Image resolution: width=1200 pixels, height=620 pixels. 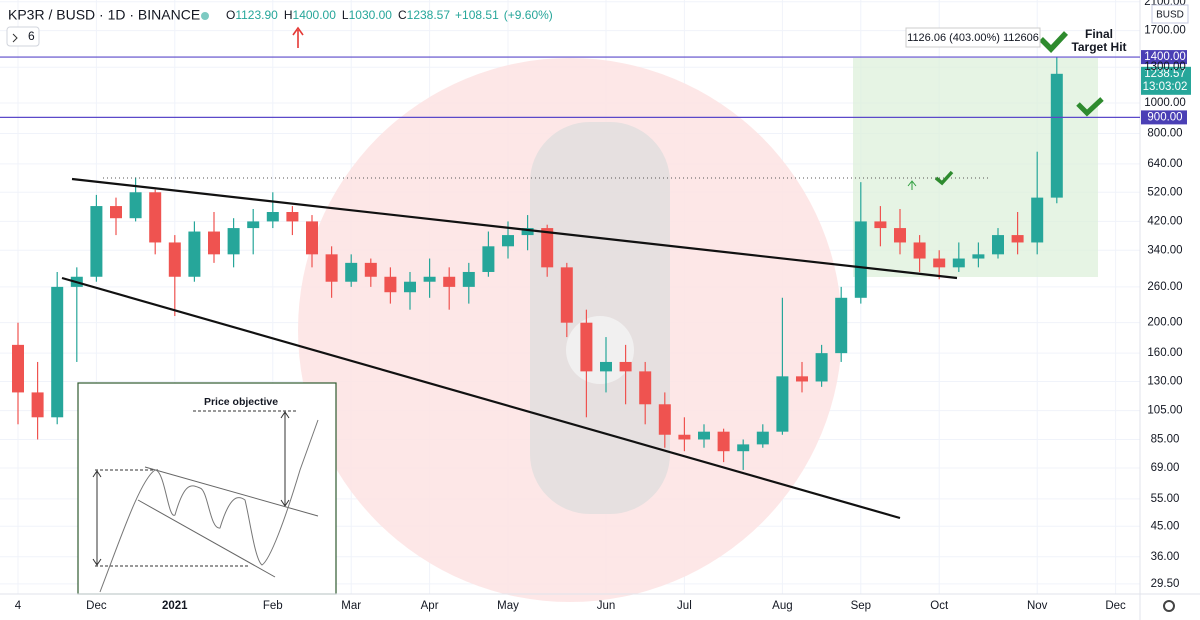 I want to click on ohlc-value: 1123.90, so click(x=256, y=15).